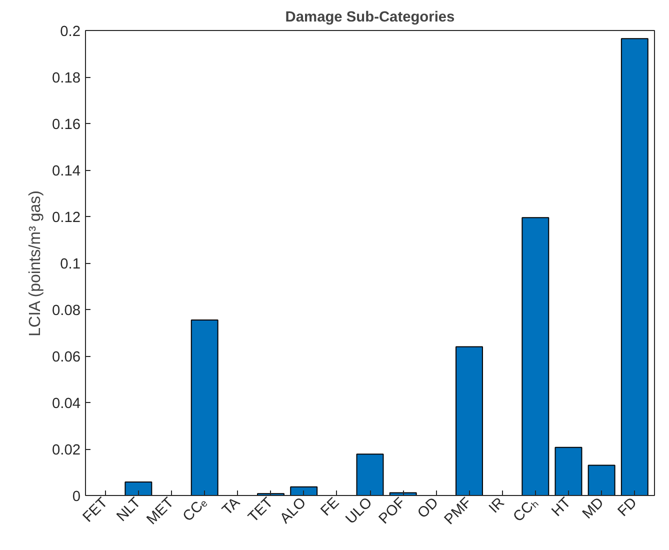 The width and height of the screenshot is (669, 550). Describe the element at coordinates (497, 505) in the screenshot. I see `x-tick-label: IR` at that location.